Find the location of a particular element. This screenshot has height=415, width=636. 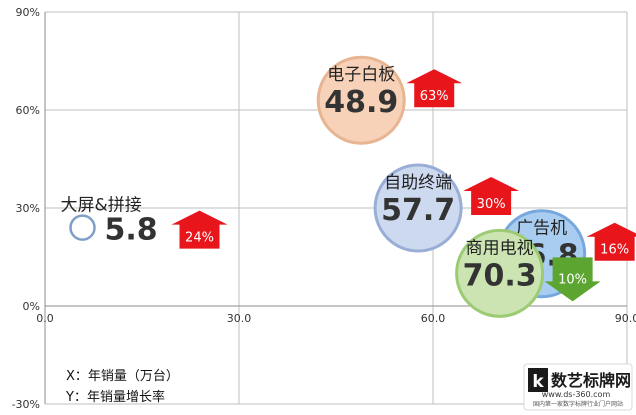

growth-label: 24% is located at coordinates (199, 238).